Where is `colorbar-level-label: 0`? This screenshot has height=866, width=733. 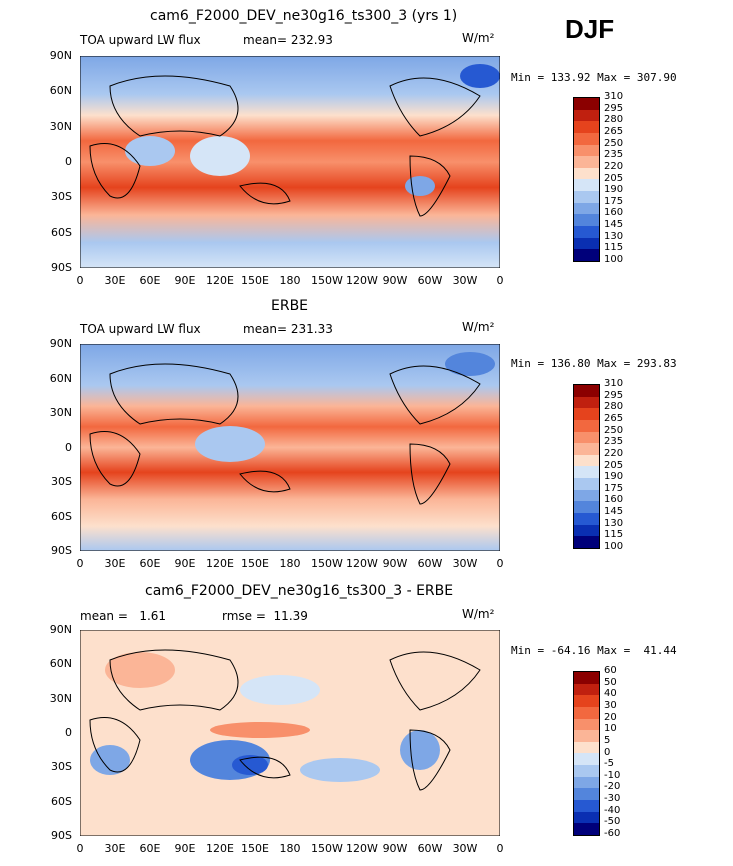
colorbar-level-label: 0 is located at coordinates (607, 752).